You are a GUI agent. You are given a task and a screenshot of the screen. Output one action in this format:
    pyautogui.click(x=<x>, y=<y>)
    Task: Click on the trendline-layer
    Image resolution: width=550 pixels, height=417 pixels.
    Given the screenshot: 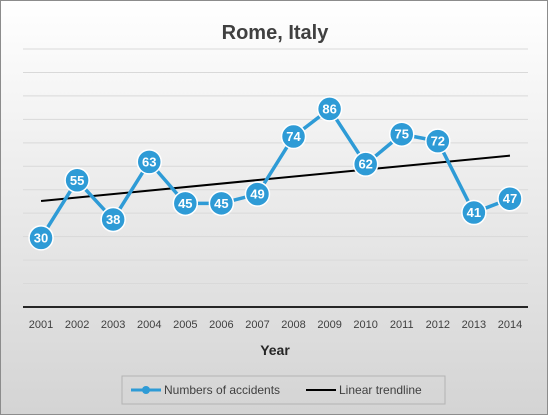 What is the action you would take?
    pyautogui.click(x=275, y=178)
    